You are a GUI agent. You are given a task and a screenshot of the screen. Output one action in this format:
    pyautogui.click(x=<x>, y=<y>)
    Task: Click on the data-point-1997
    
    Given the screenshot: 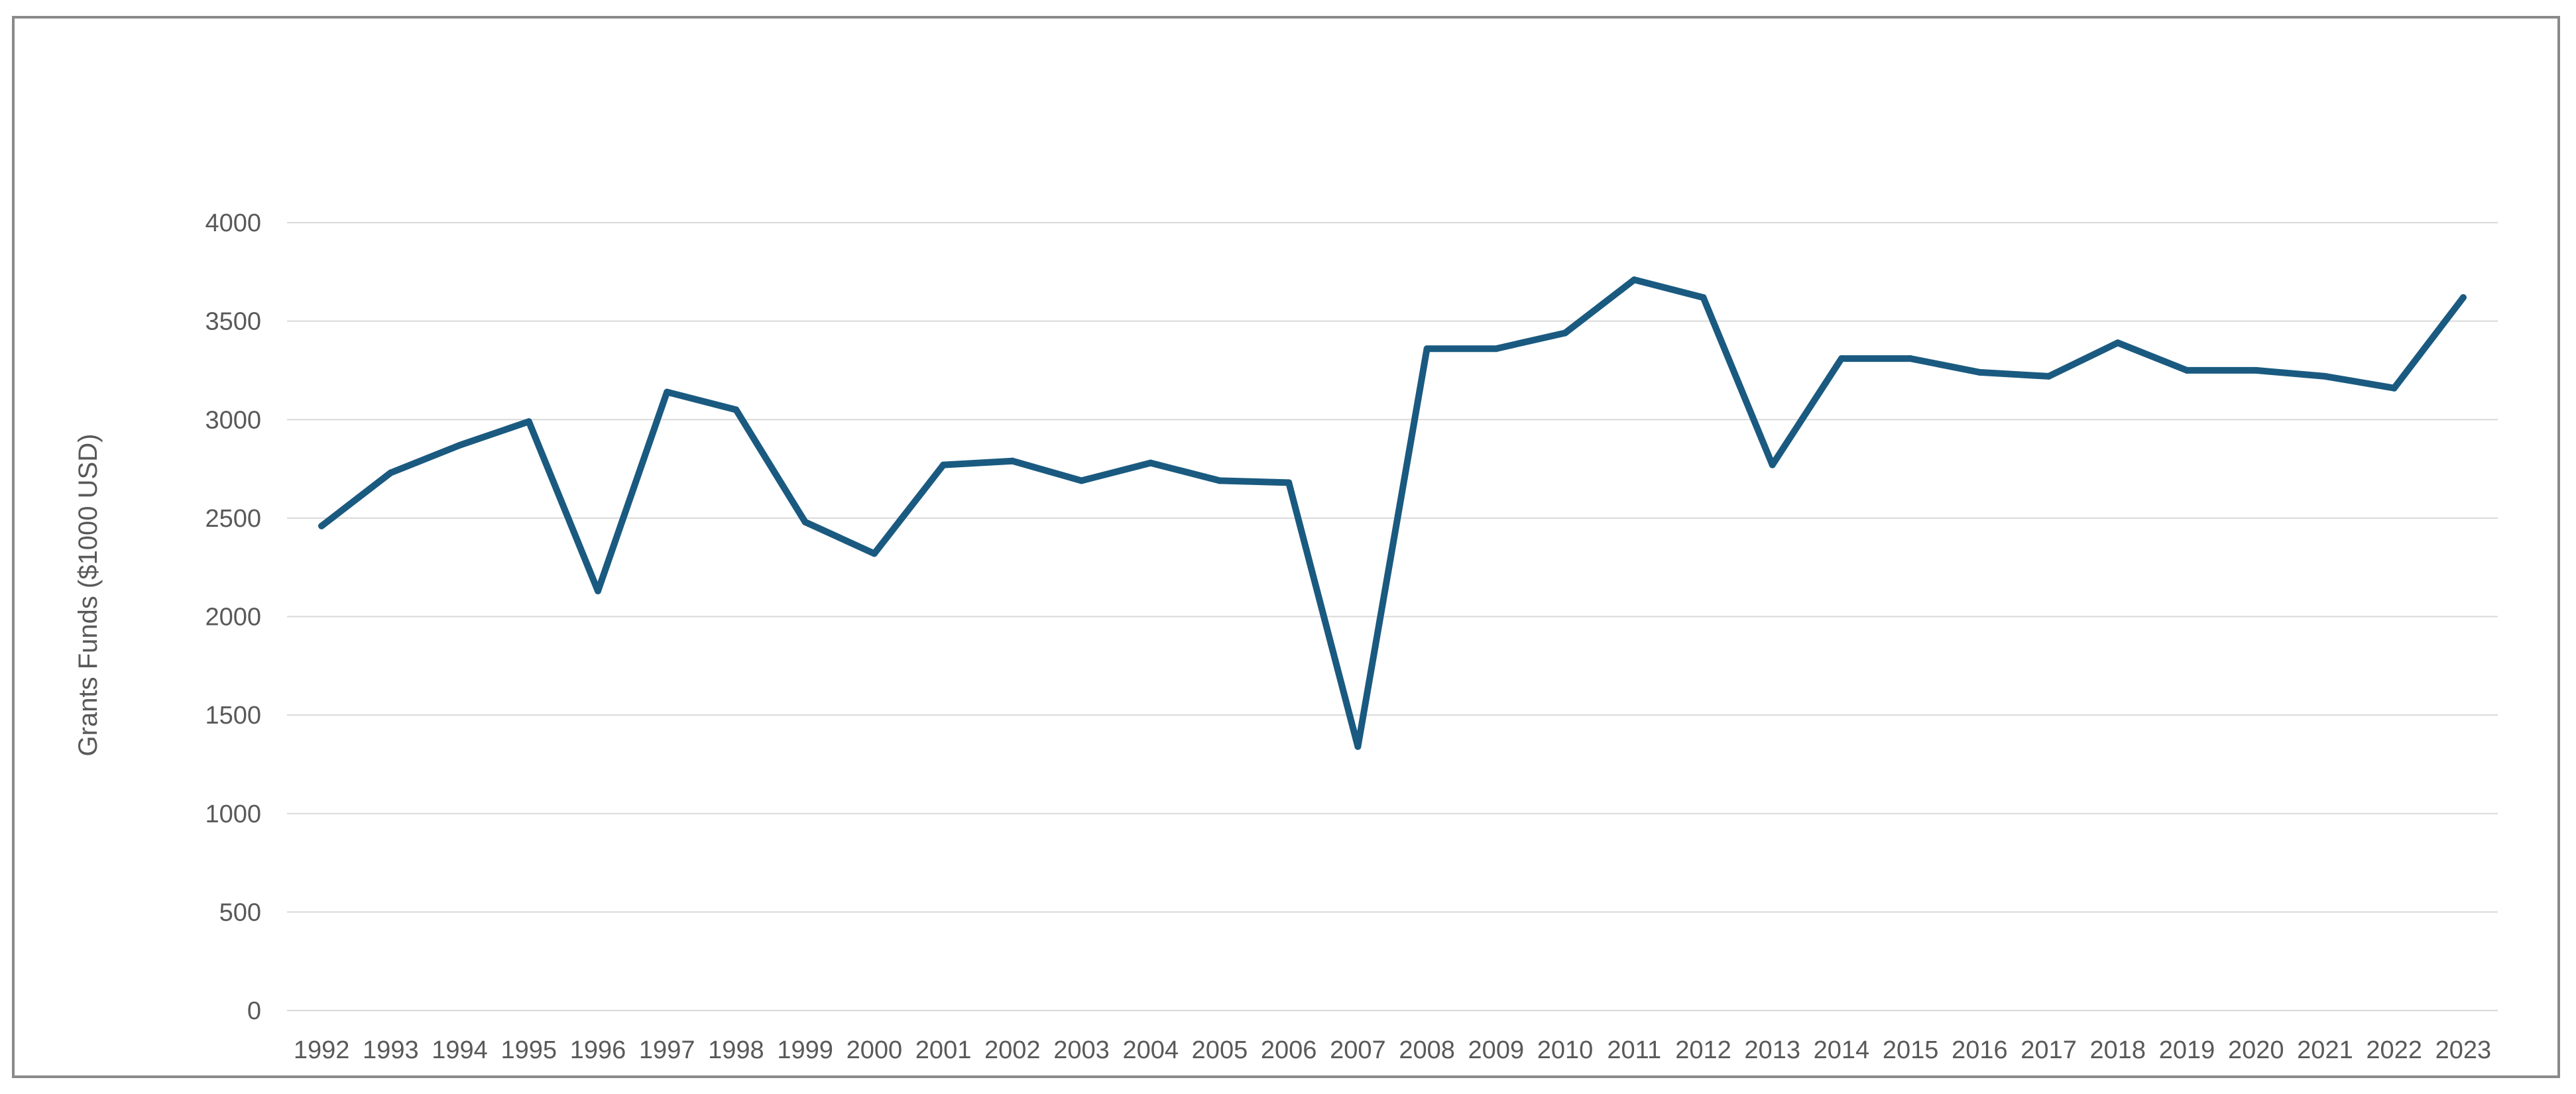 What is the action you would take?
    pyautogui.click(x=668, y=392)
    